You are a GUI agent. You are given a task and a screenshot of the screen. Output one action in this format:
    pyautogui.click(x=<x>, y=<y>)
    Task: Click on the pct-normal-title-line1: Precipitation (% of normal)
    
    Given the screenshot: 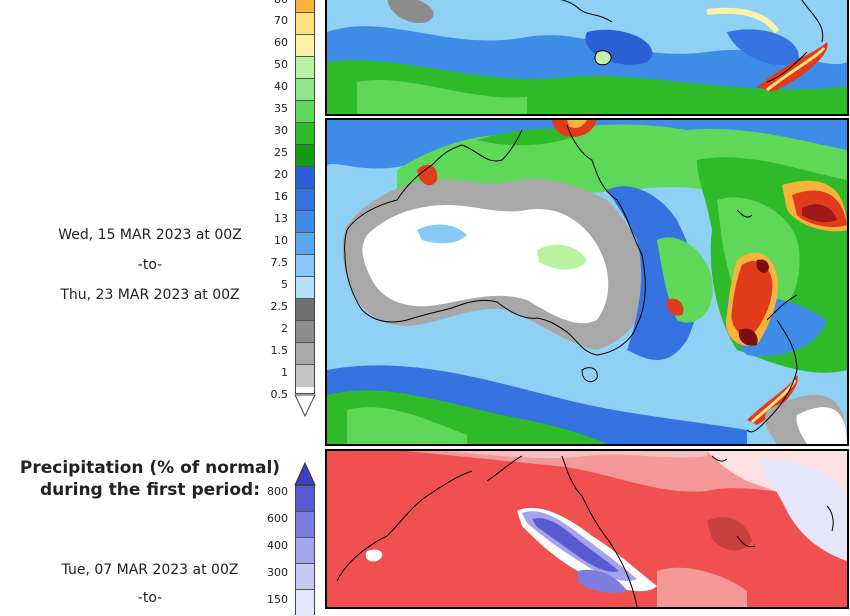 What is the action you would take?
    pyautogui.click(x=150, y=468)
    